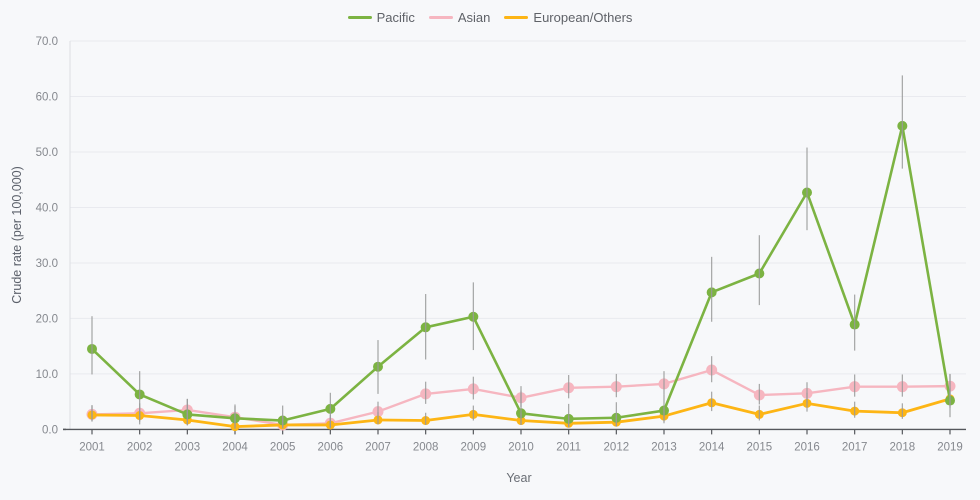 Image resolution: width=980 pixels, height=500 pixels. Describe the element at coordinates (474, 17) in the screenshot. I see `legend-label-asian: Asian` at that location.